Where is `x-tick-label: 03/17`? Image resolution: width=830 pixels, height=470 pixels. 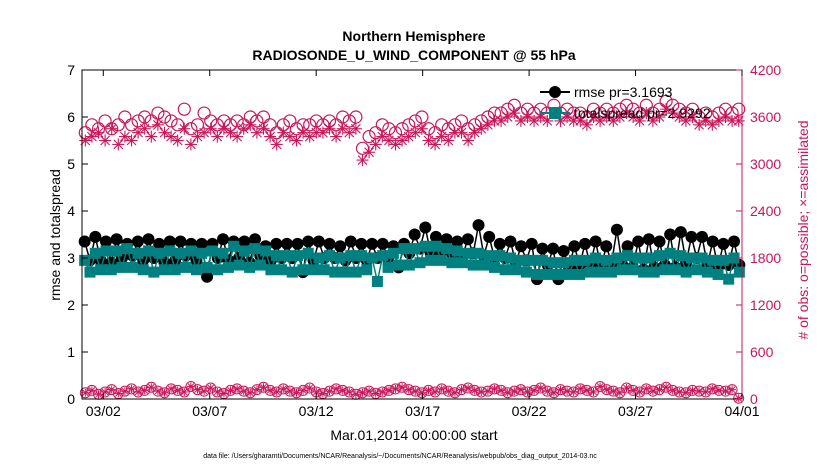 x-tick-label: 03/17 is located at coordinates (422, 411).